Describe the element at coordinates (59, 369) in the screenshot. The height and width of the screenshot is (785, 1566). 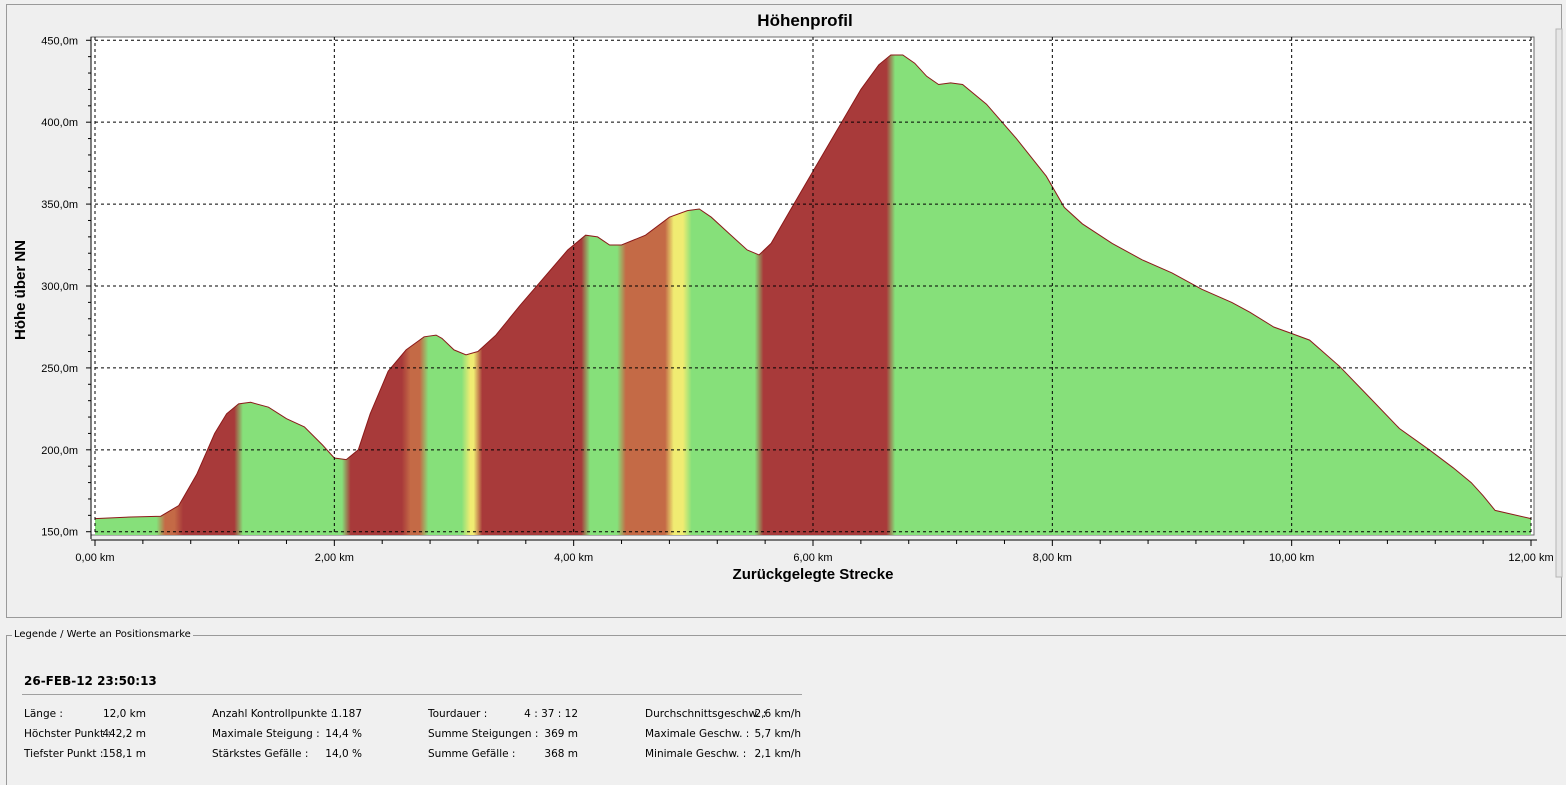
I see `y-tick-label: 250,0m` at that location.